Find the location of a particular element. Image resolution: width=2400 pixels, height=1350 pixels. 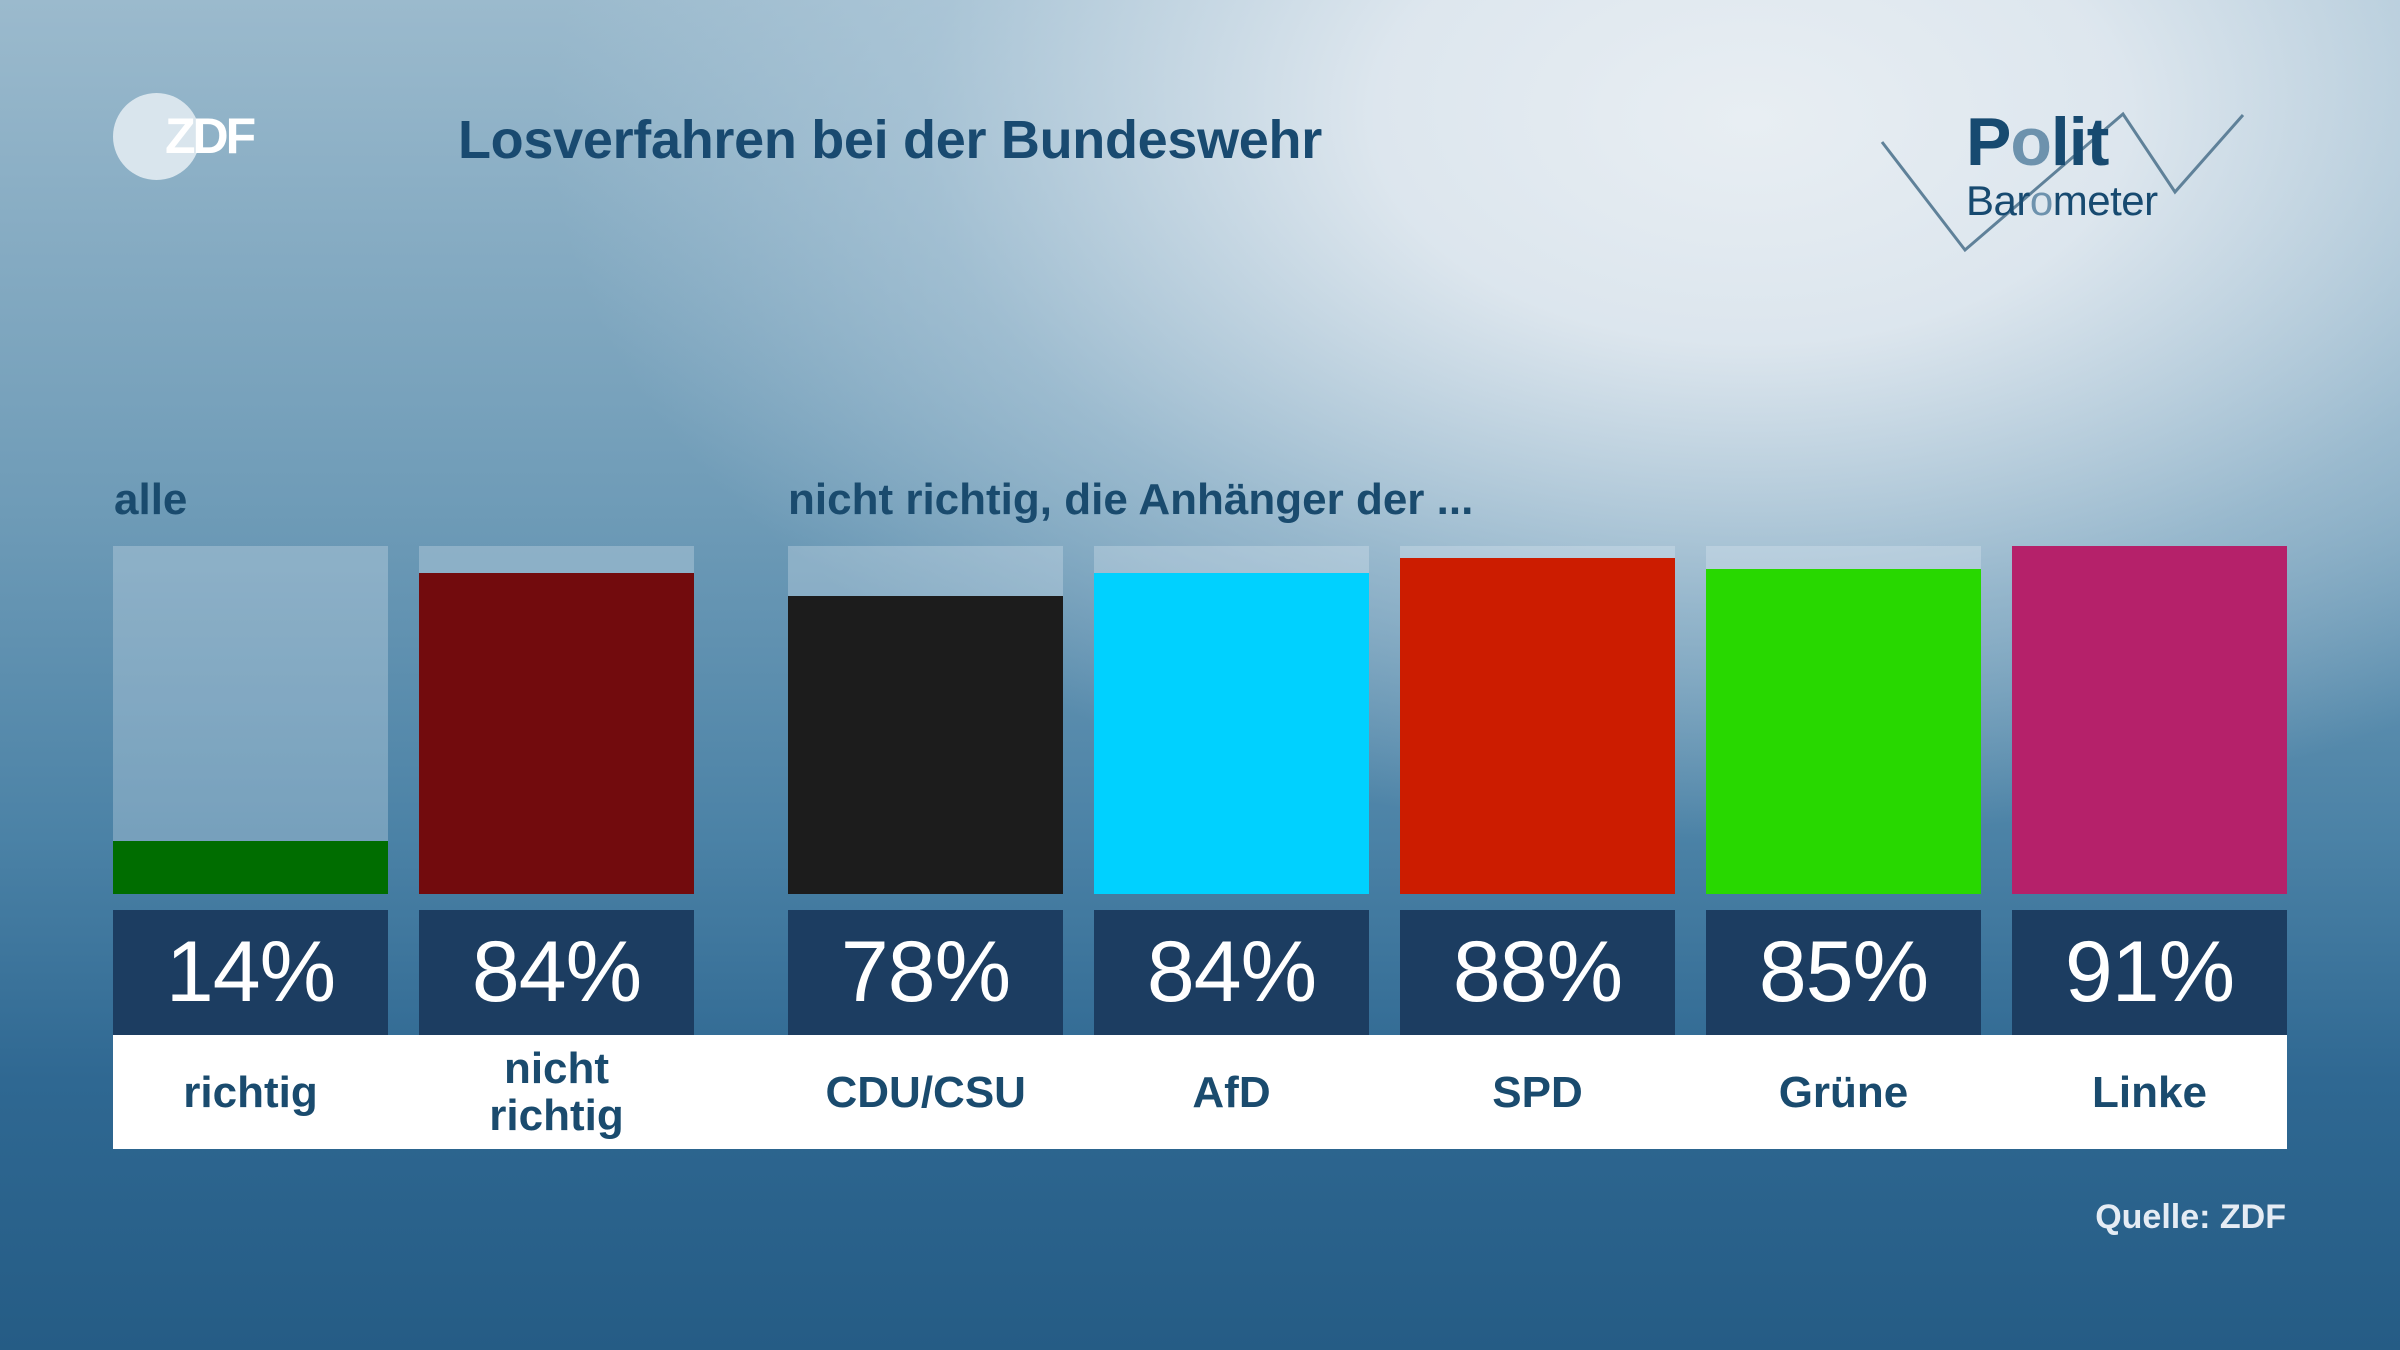

category-label-richtig: richtig is located at coordinates (250, 1092).